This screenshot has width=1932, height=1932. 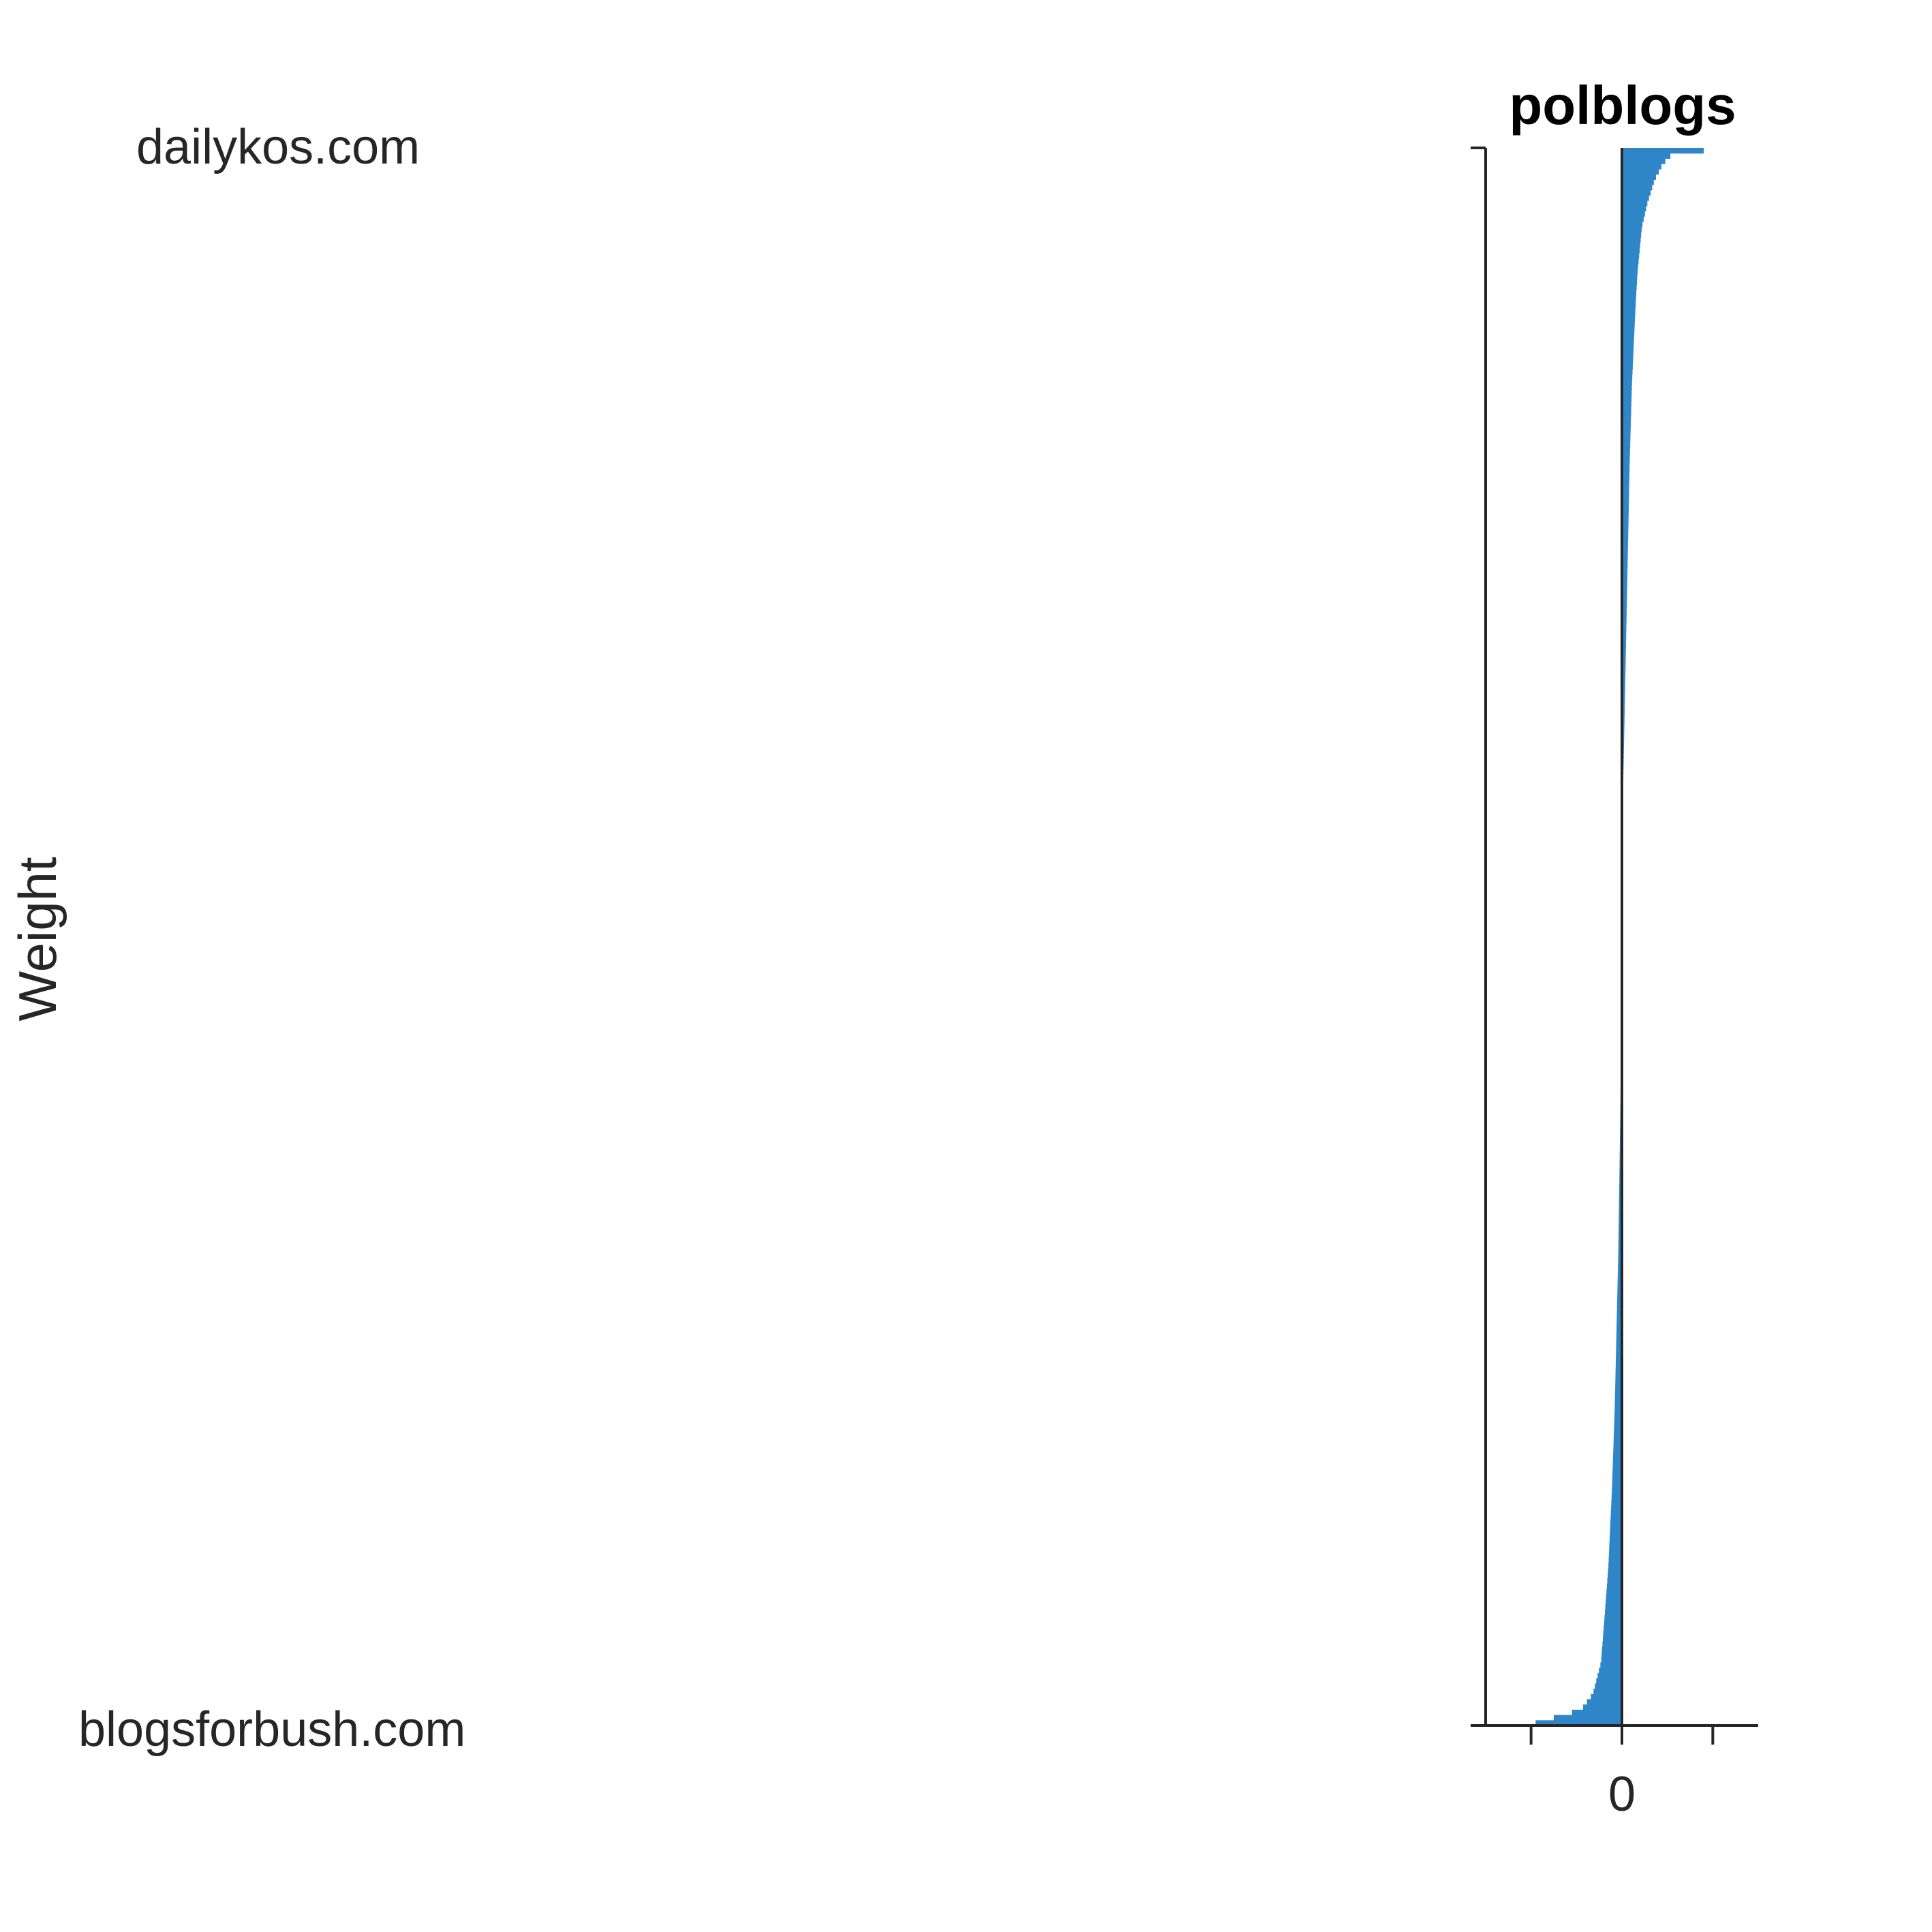 What do you see at coordinates (1619, 937) in the screenshot?
I see `bars-group` at bounding box center [1619, 937].